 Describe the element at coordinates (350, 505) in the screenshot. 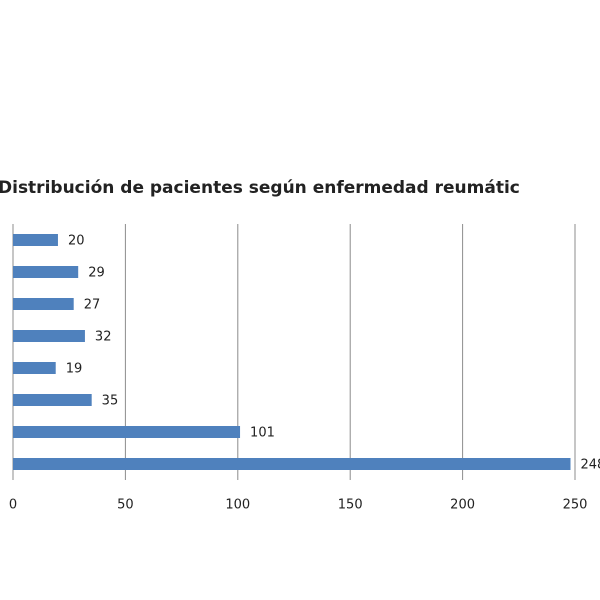

I see `x-tick-label: 150` at that location.